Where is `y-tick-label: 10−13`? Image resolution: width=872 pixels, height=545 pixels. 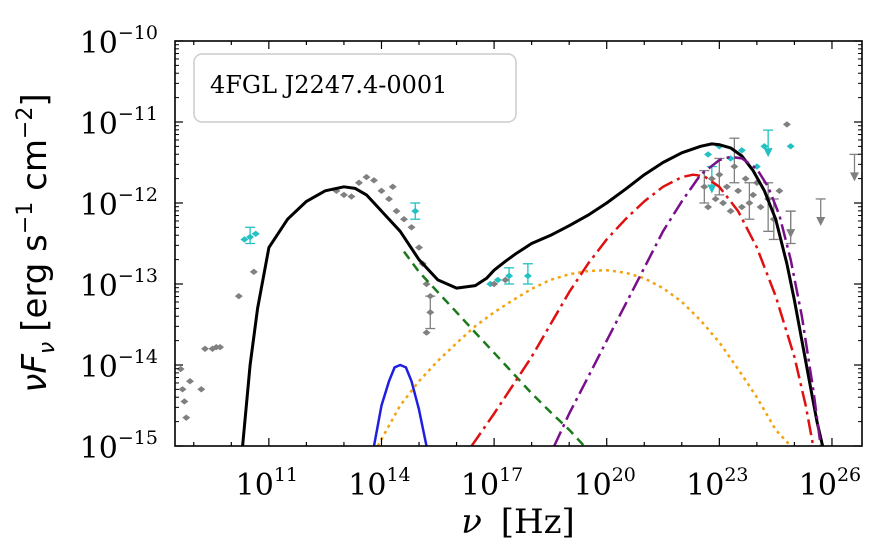
y-tick-label: 10−13 is located at coordinates (119, 284).